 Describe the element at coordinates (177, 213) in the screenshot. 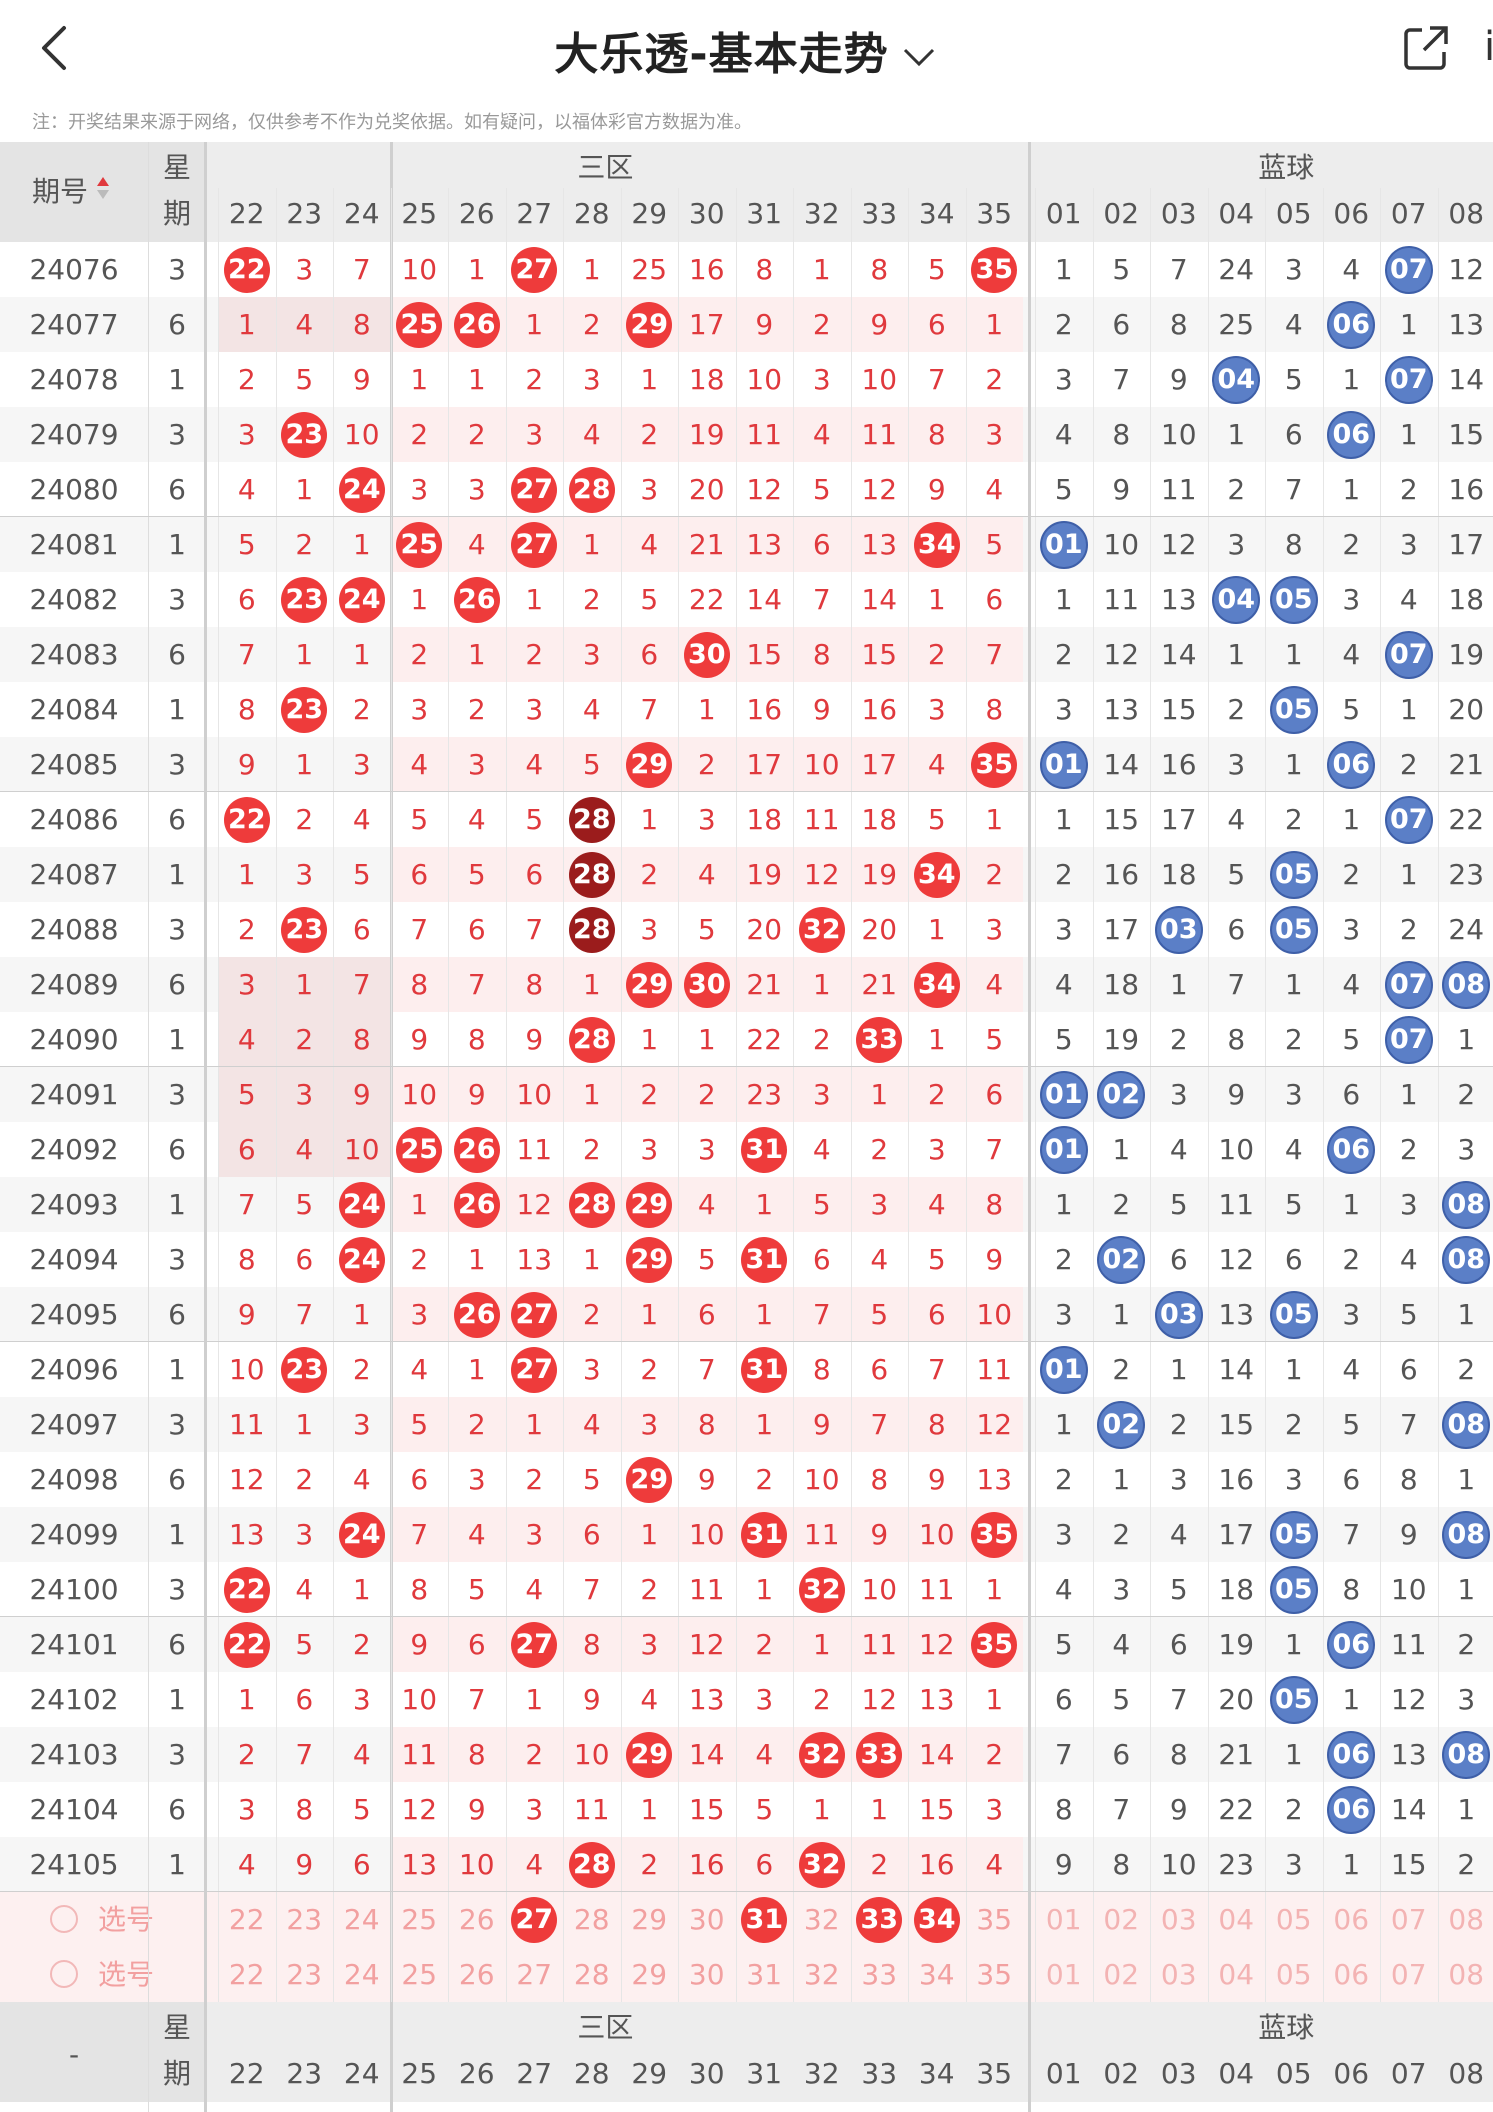

I see `week-header-2: 期` at that location.